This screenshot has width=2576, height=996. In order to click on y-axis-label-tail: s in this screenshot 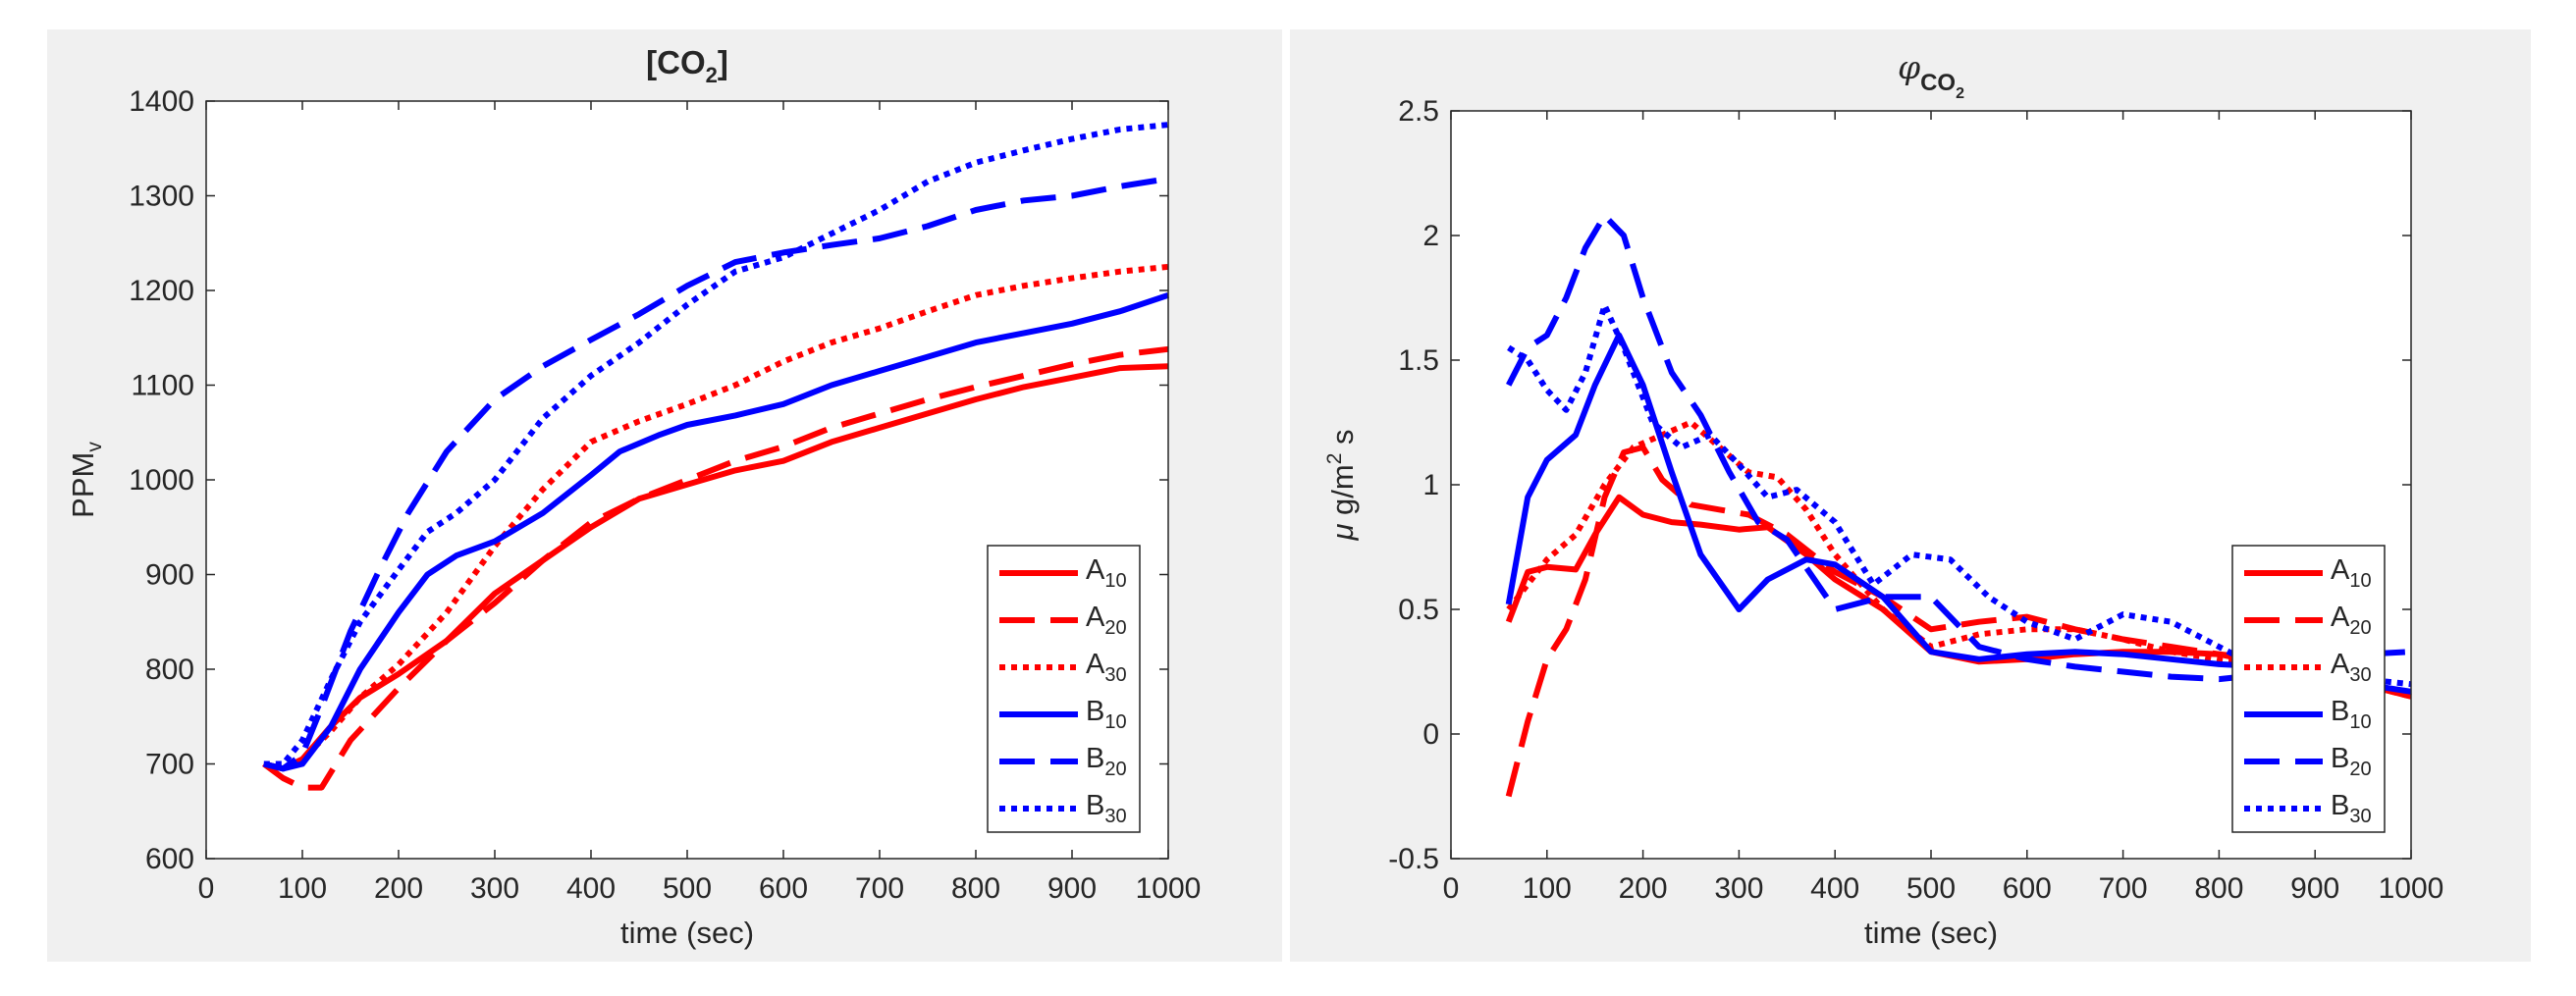, I will do `click(1342, 440)`.